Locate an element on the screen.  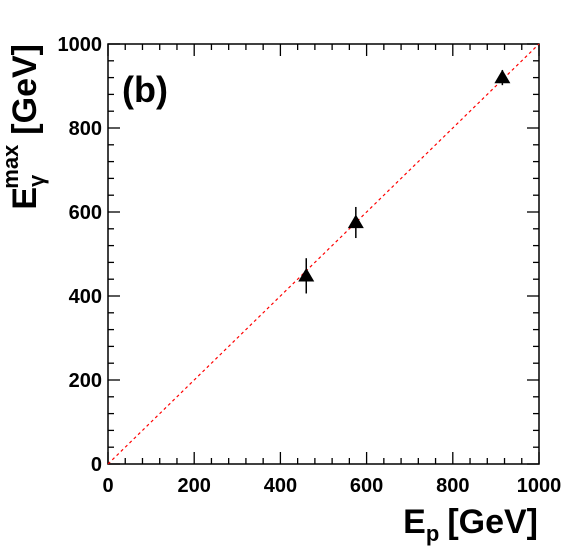
y-axis-title-sub: γ is located at coordinates (36, 180).